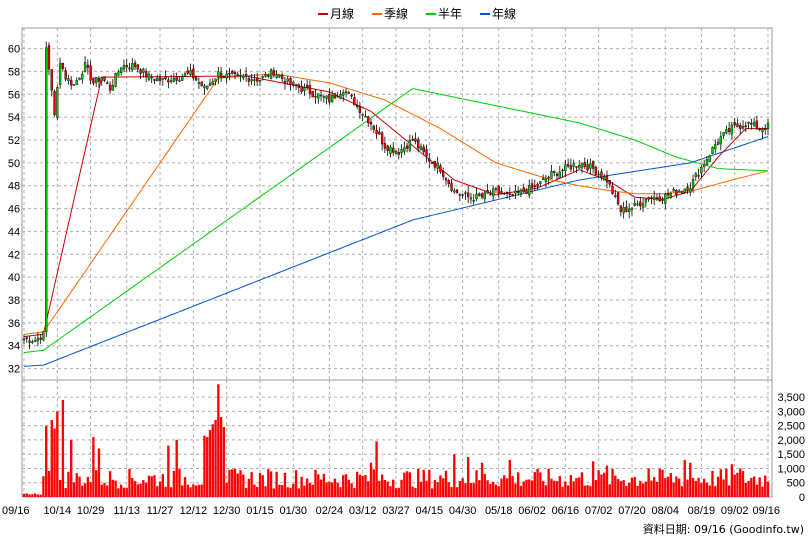  Describe the element at coordinates (791, 455) in the screenshot. I see `volume-tick-label: 1,500` at that location.